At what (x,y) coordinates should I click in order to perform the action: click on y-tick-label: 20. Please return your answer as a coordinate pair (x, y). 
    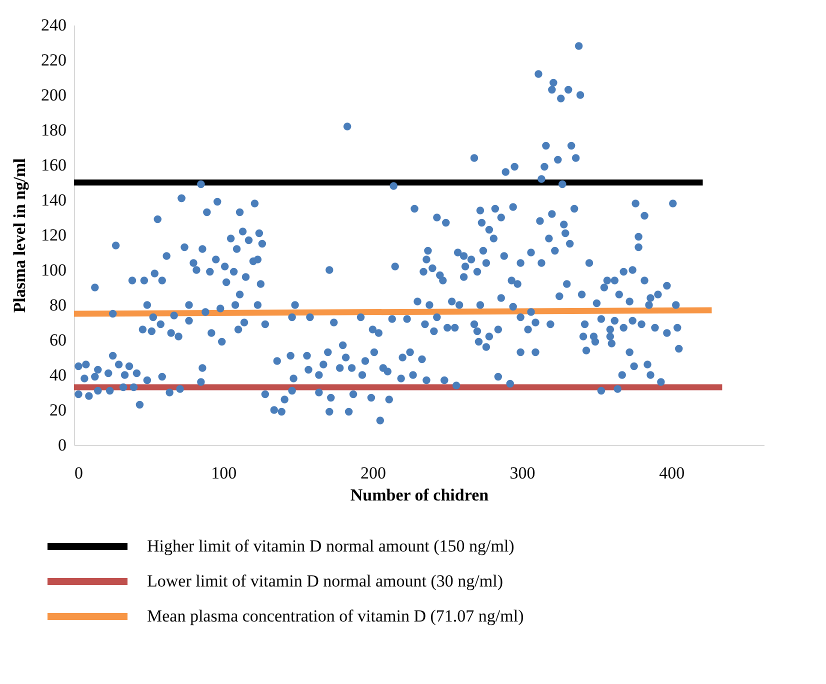
    Looking at the image, I should click on (58, 410).